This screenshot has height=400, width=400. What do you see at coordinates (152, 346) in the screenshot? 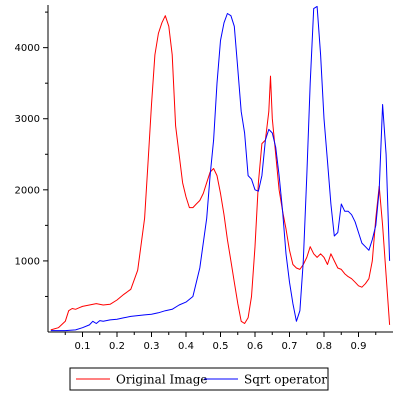
I see `x-tick-label: 0.3` at bounding box center [152, 346].